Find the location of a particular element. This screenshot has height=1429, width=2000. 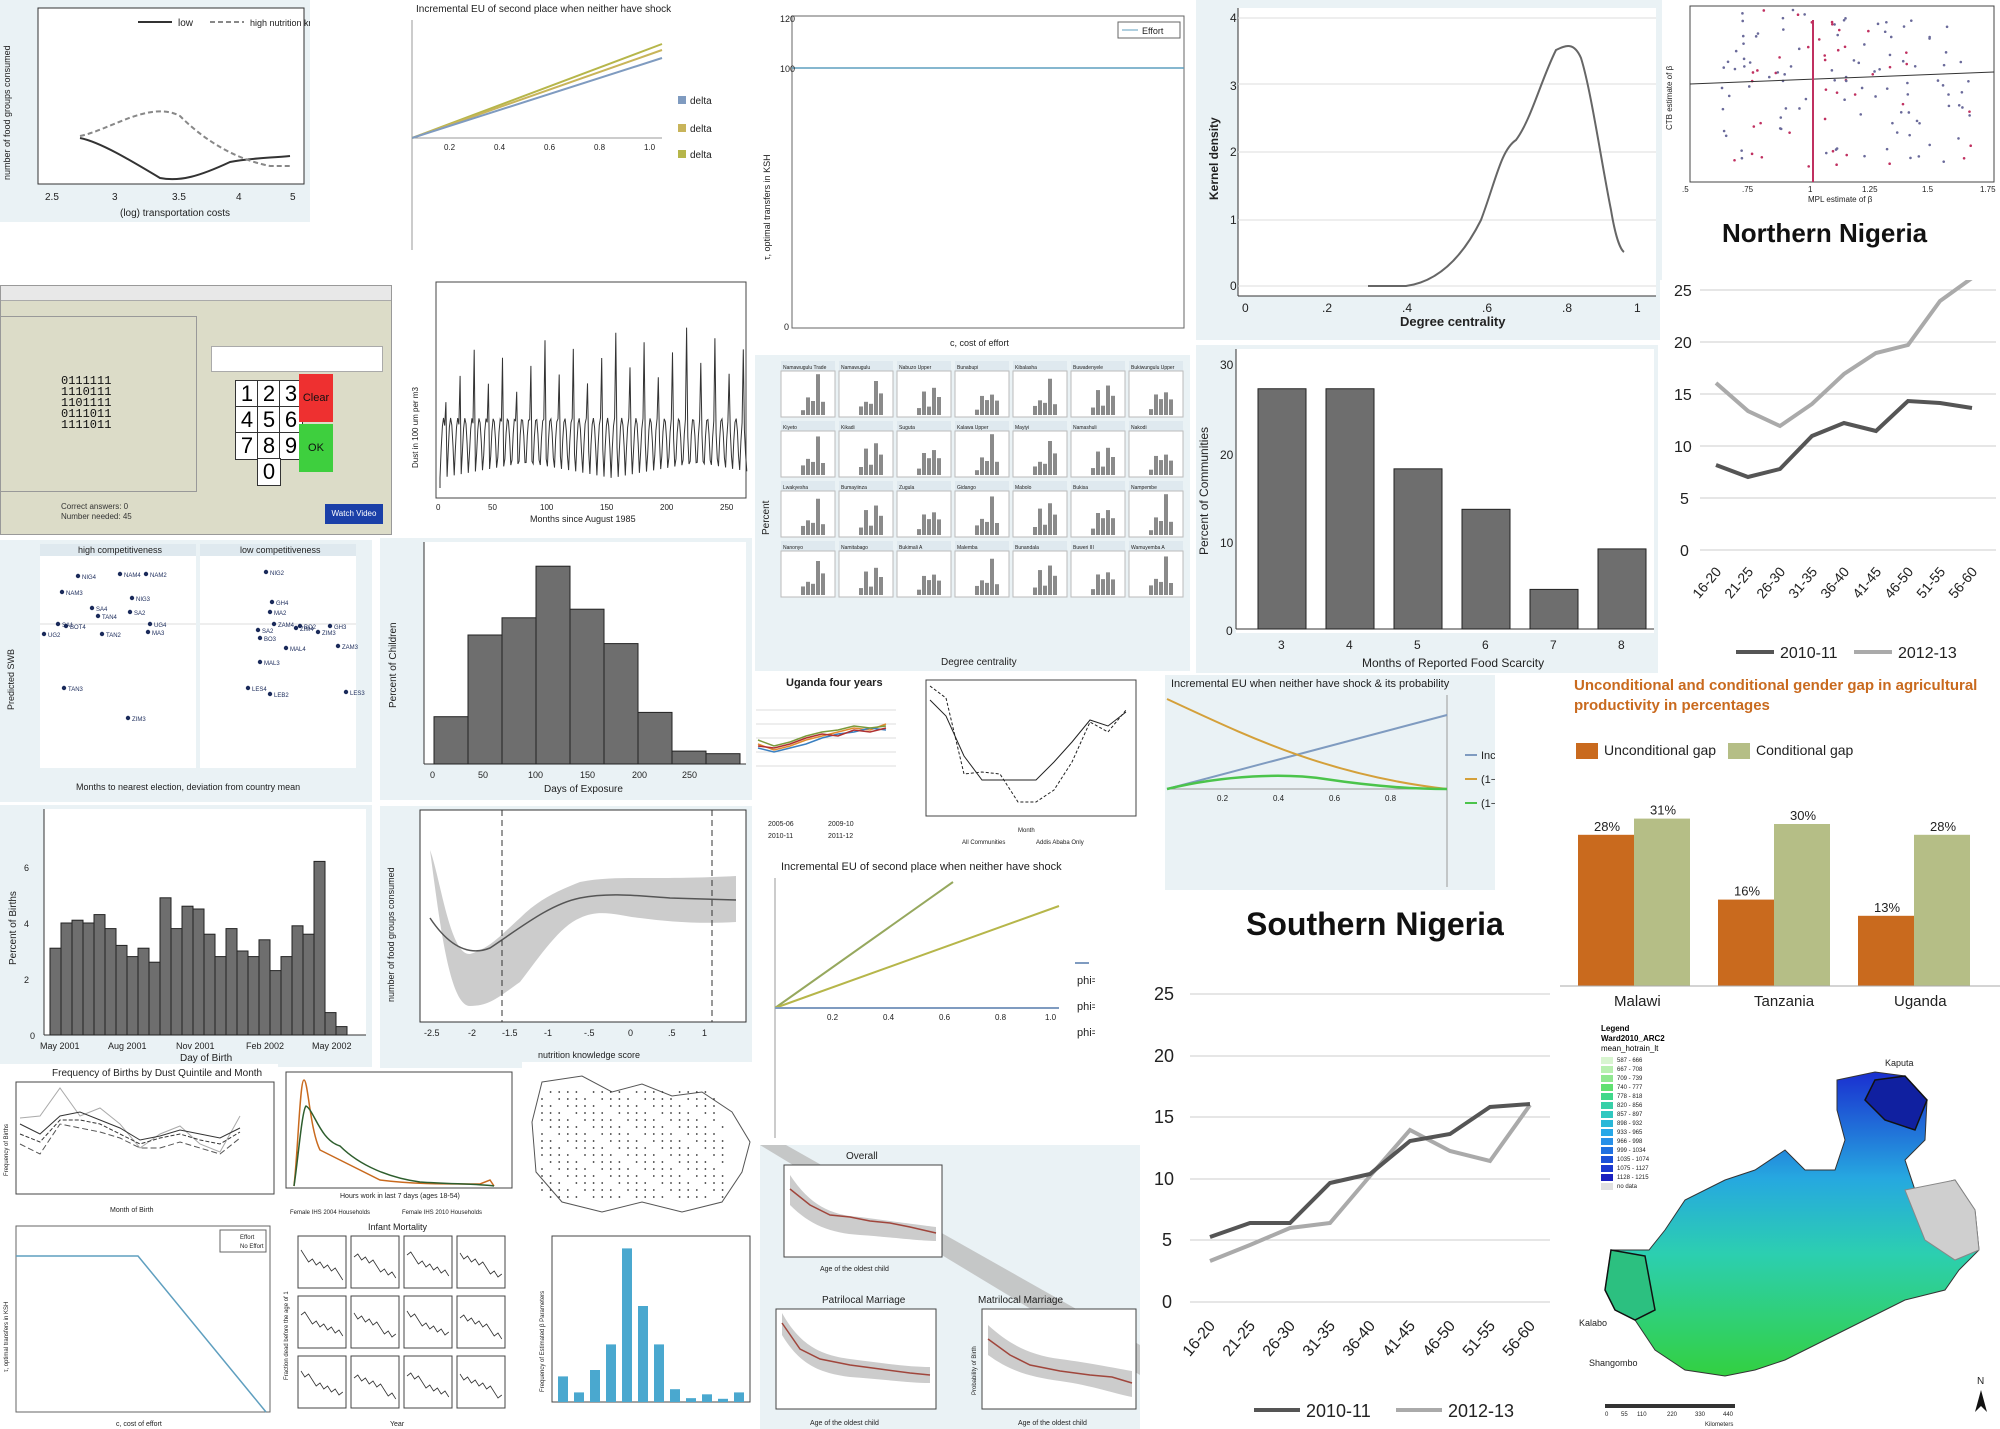

facet-low: low competitiveness is located at coordinates (280, 550).